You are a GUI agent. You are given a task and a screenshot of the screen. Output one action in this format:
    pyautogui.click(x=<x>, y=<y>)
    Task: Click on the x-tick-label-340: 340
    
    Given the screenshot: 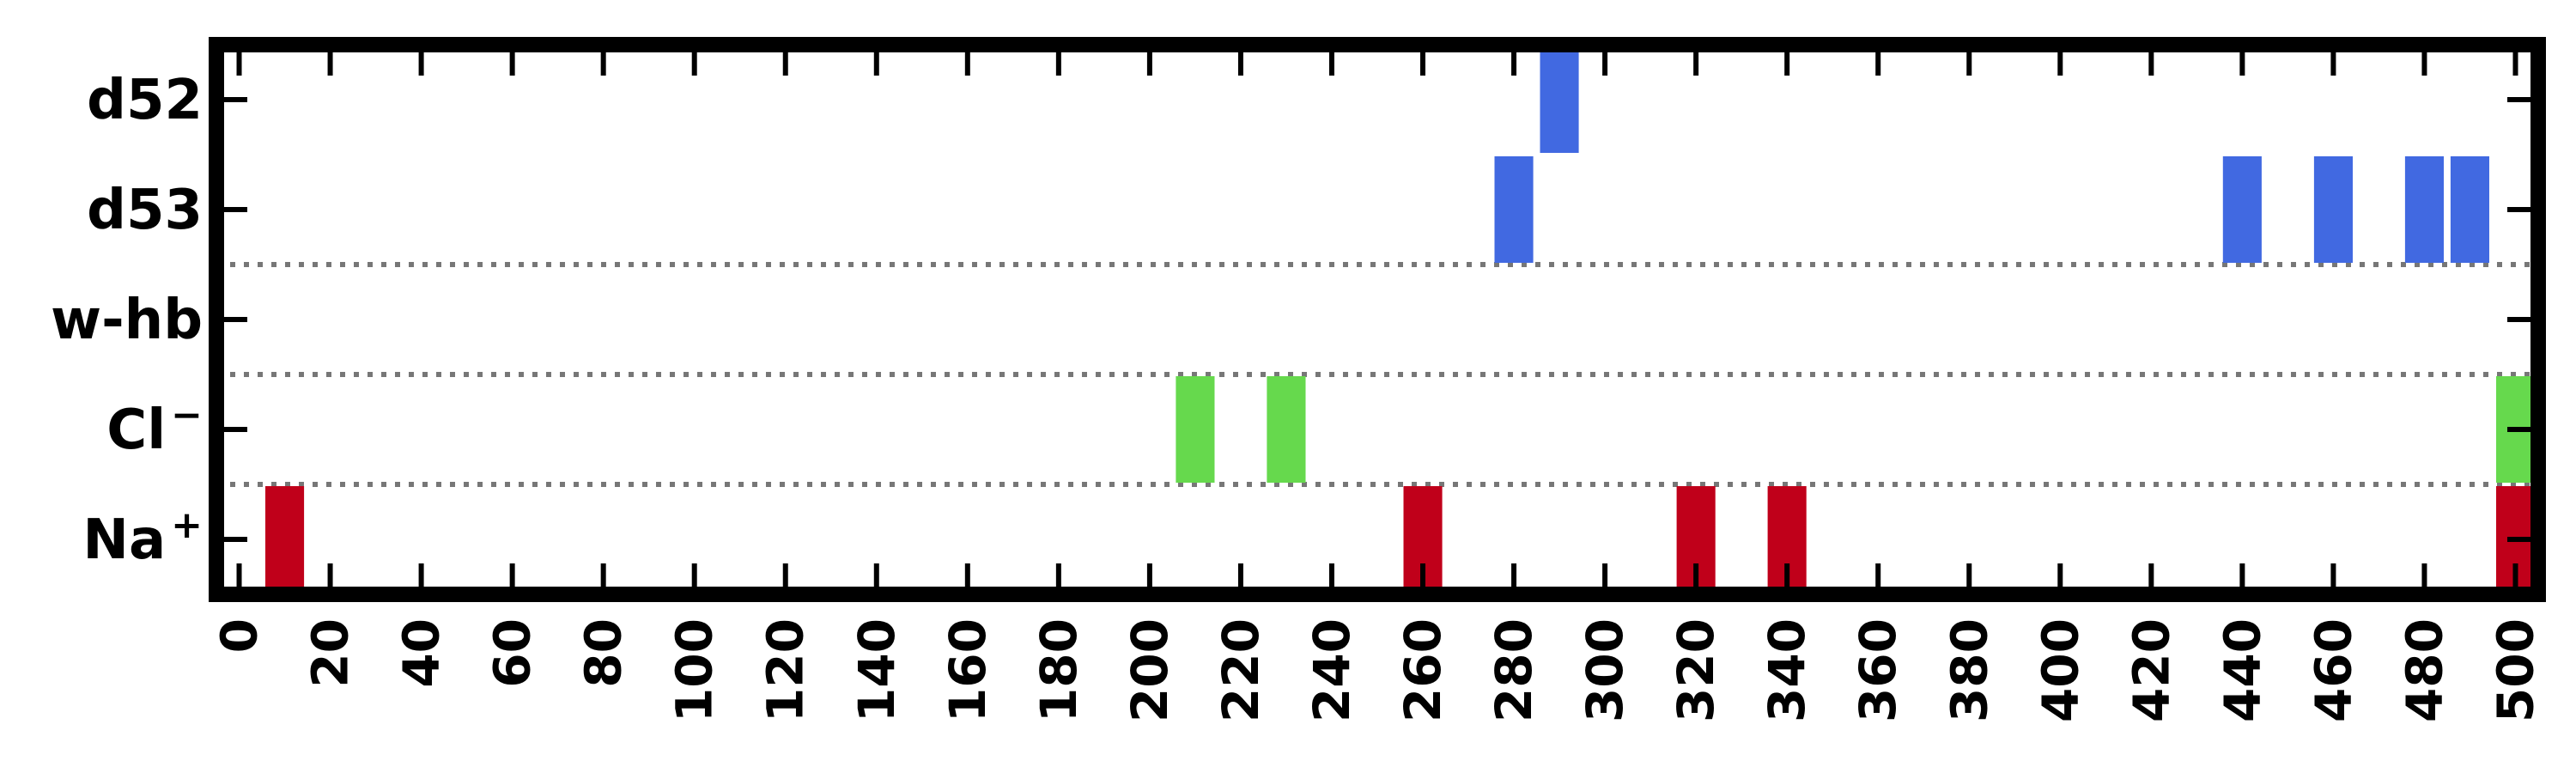 What is the action you would take?
    pyautogui.click(x=1787, y=670)
    